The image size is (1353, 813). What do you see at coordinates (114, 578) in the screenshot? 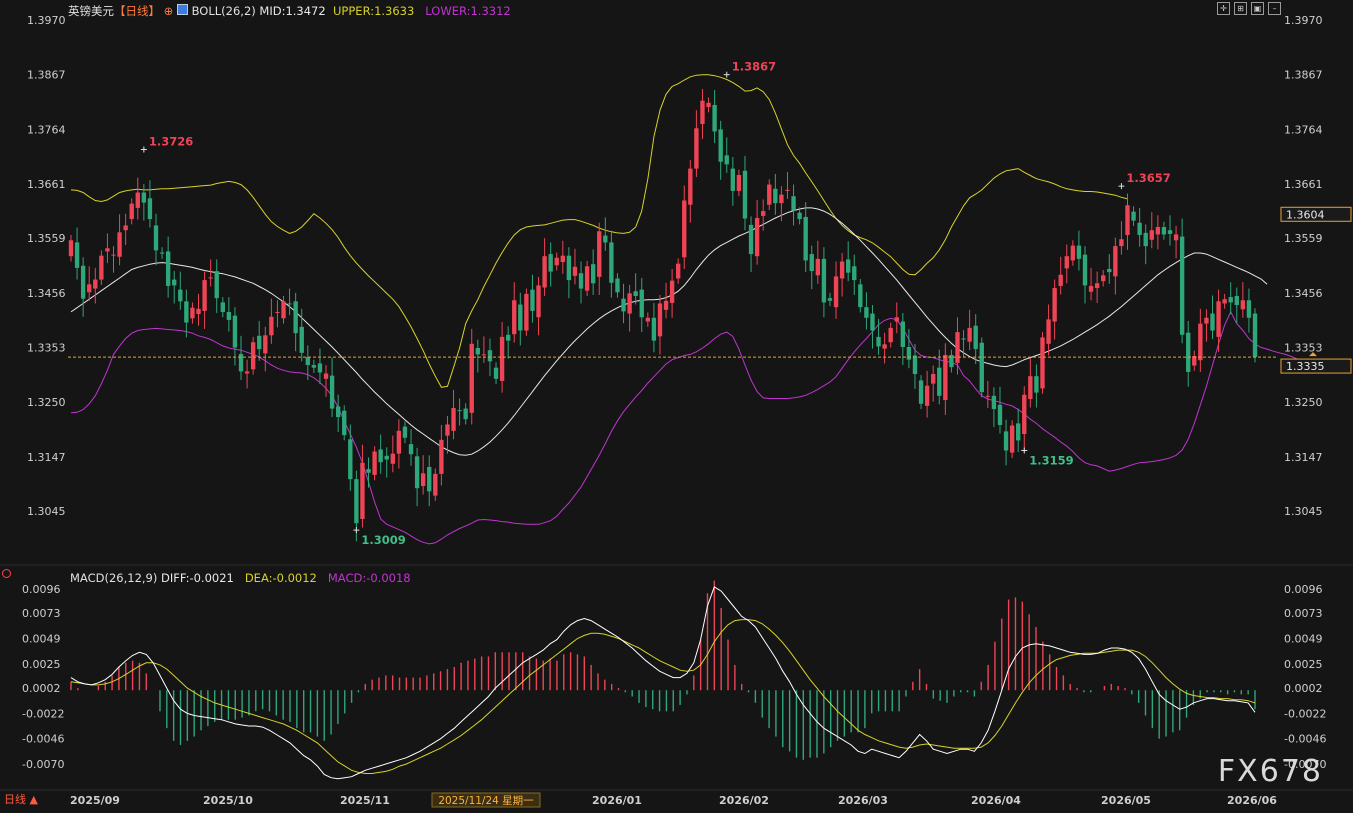
I see `macd-name: MACD(26,12,9)` at bounding box center [114, 578].